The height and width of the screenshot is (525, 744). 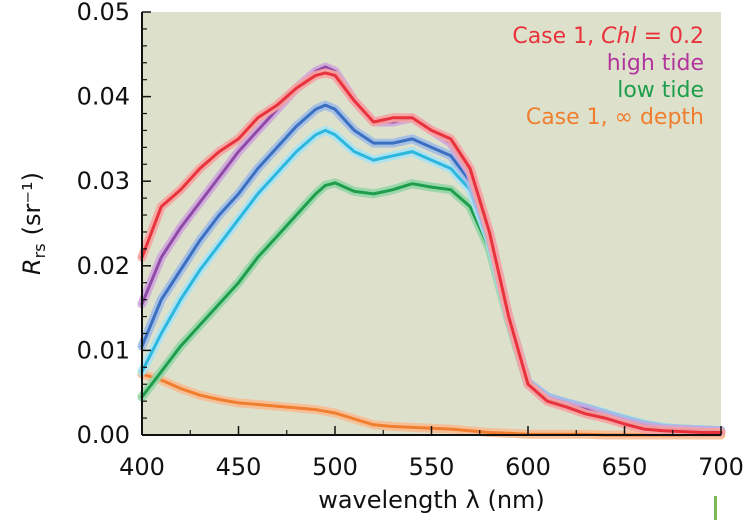 What do you see at coordinates (239, 467) in the screenshot?
I see `x-tick-label: 450` at bounding box center [239, 467].